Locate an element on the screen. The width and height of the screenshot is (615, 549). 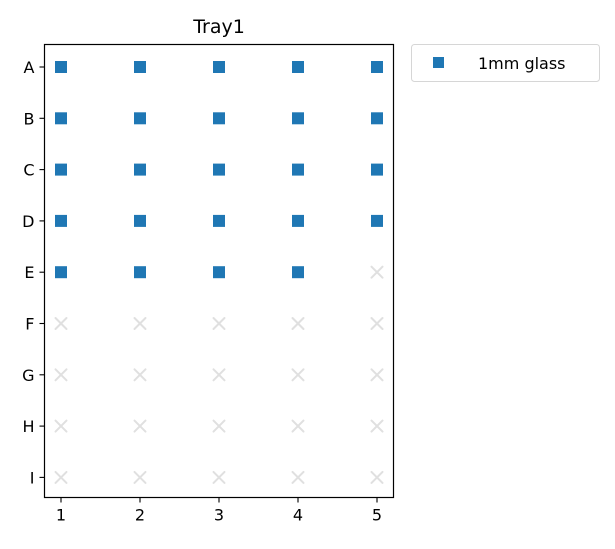
chart-title: Tray1 is located at coordinates (218, 27).